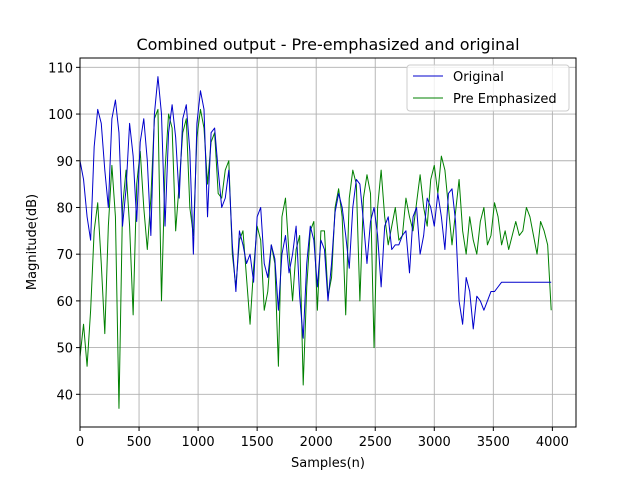  I want to click on x-tick-label: 2000, so click(316, 442).